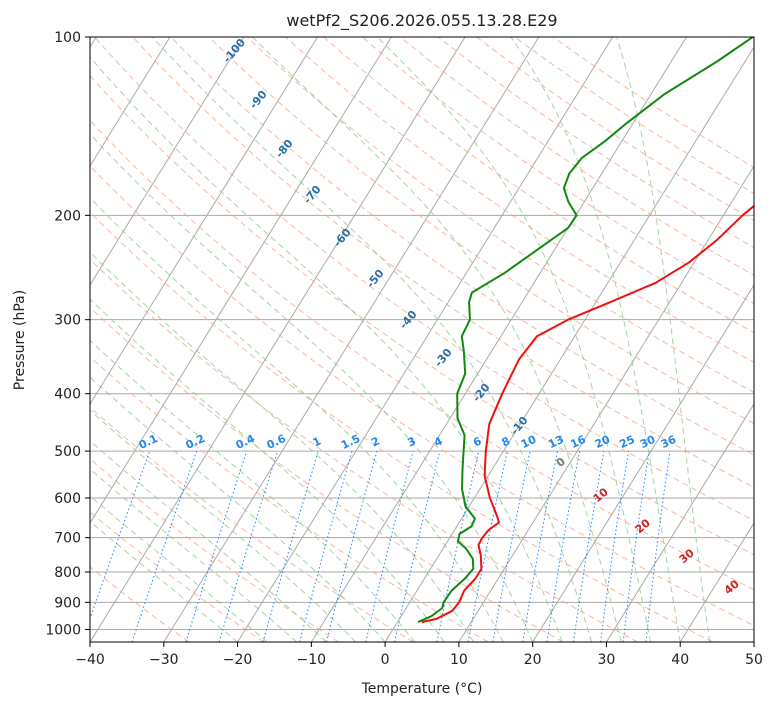 This screenshot has height=708, width=775. I want to click on y-tick-label: 900, so click(67, 603).